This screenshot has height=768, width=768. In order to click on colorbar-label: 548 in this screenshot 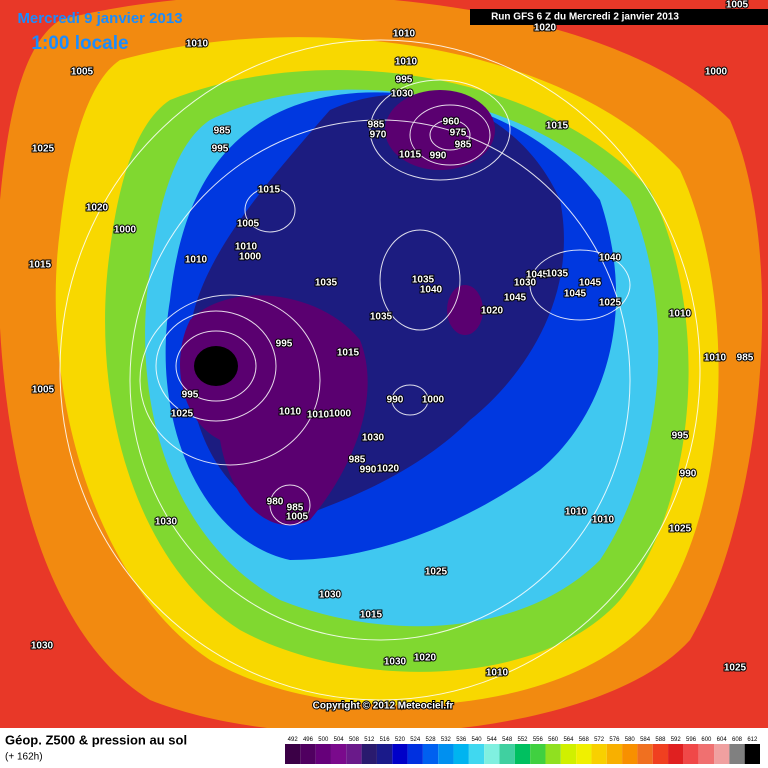, I will do `click(507, 740)`.